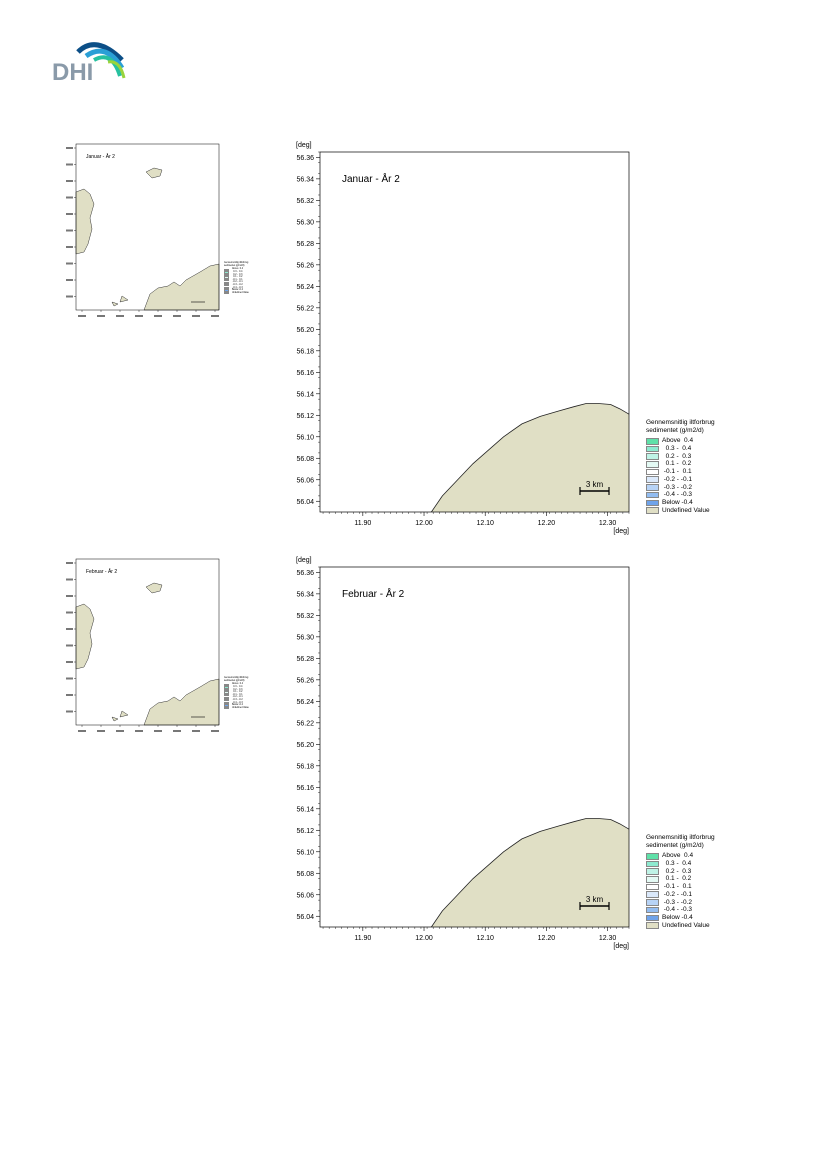  Describe the element at coordinates (677, 479) in the screenshot. I see `legend-label: -0.2 - -0.1` at that location.